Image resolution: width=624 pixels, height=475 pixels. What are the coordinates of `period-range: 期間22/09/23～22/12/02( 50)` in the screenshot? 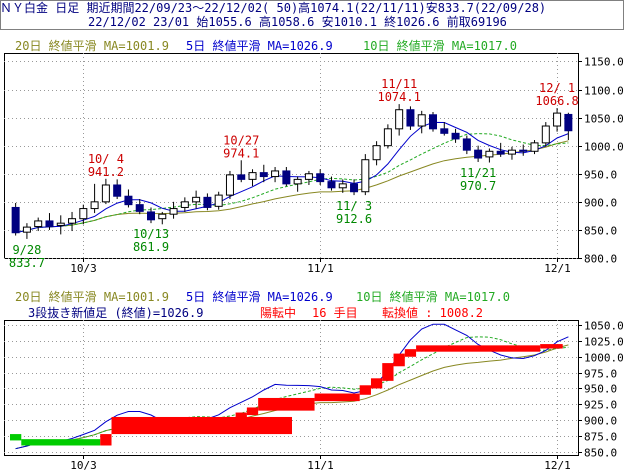 It's located at (204, 8).